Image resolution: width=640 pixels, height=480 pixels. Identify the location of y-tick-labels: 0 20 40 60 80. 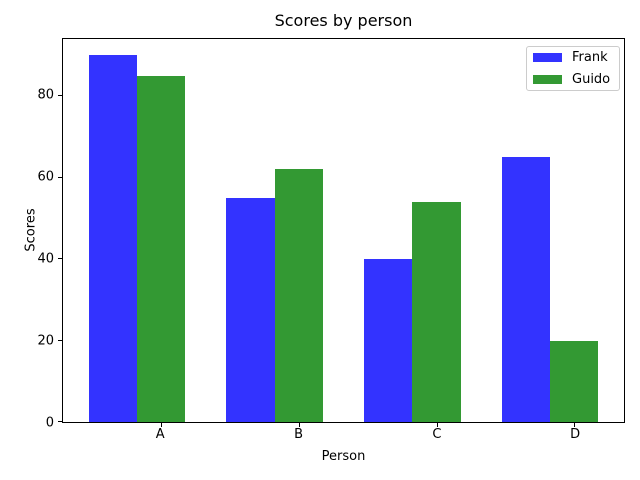
(27, 234).